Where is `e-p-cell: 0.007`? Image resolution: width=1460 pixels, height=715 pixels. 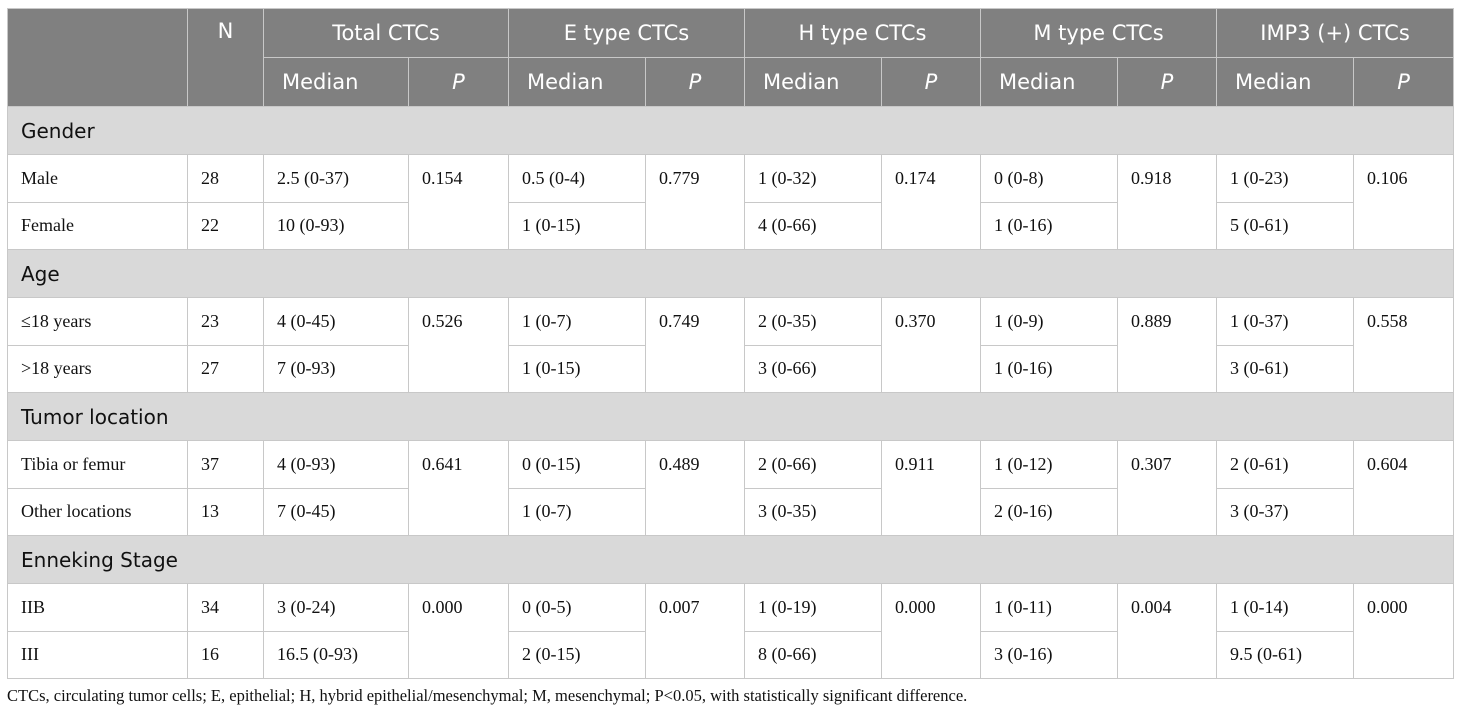
e-p-cell: 0.007 is located at coordinates (695, 631).